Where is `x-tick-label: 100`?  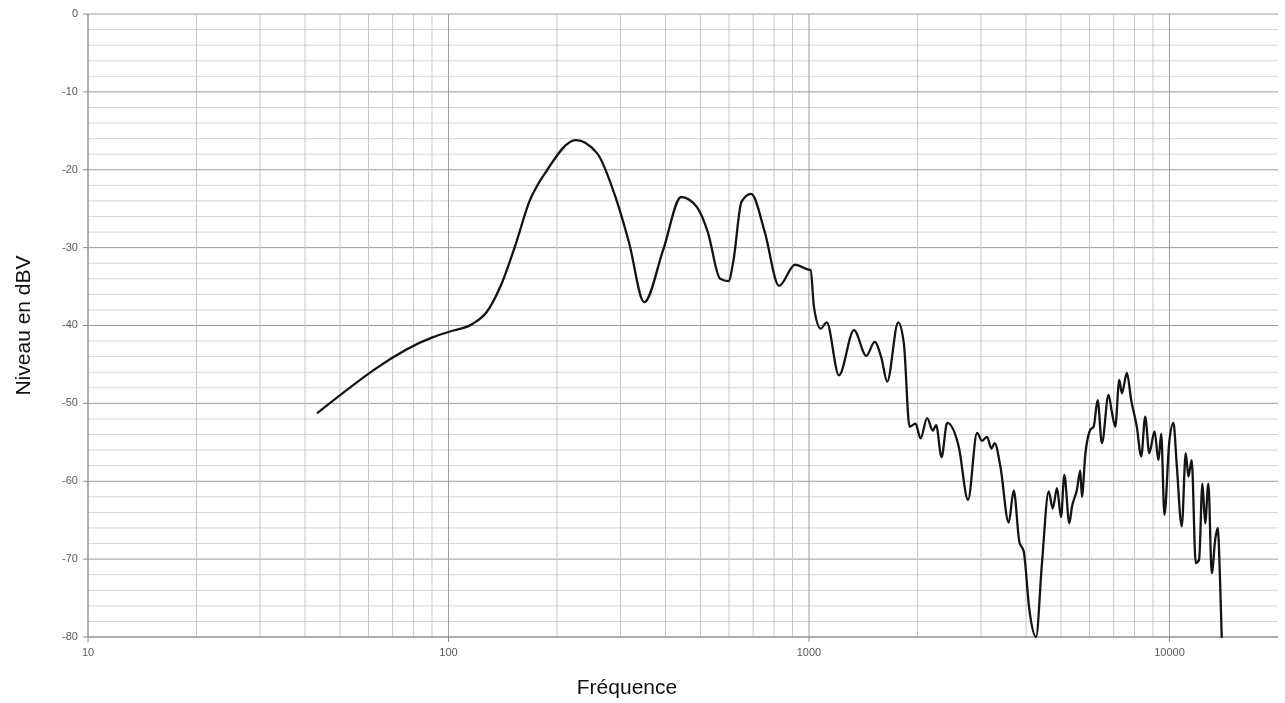 x-tick-label: 100 is located at coordinates (448, 652).